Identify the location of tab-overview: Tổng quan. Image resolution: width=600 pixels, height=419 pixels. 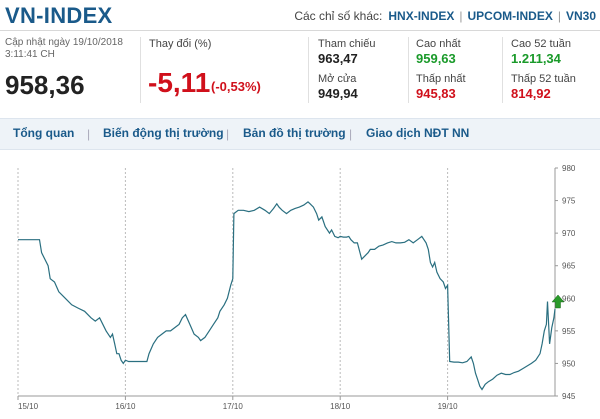
(44, 133).